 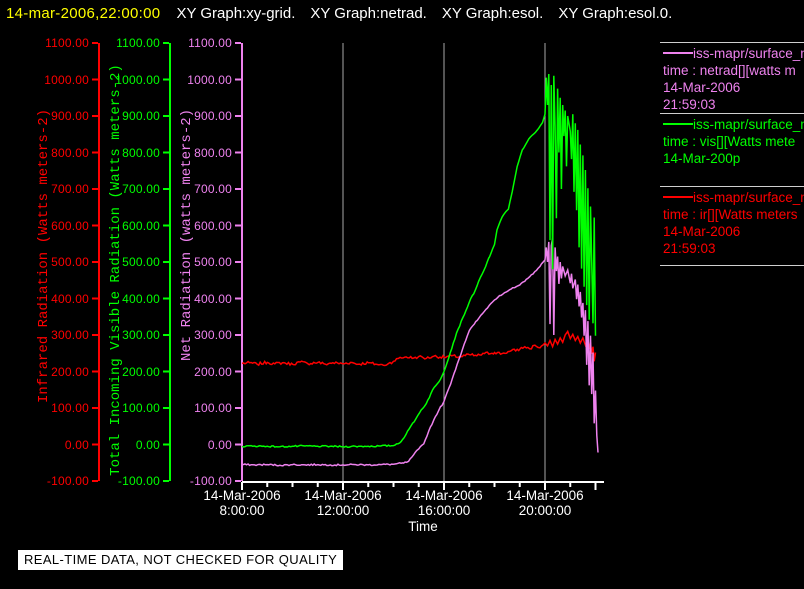 What do you see at coordinates (213, 152) in the screenshot?
I see `y-tick-label-net: 800.00` at bounding box center [213, 152].